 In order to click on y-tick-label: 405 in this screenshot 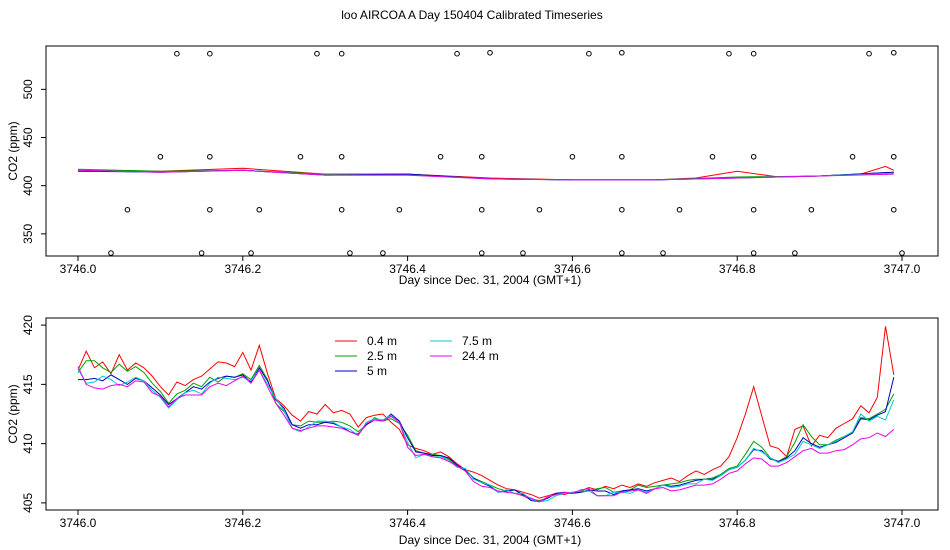, I will do `click(28, 503)`.